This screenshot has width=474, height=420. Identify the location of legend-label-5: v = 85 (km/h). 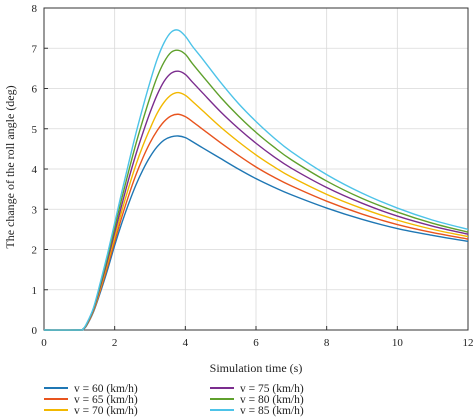
(272, 411).